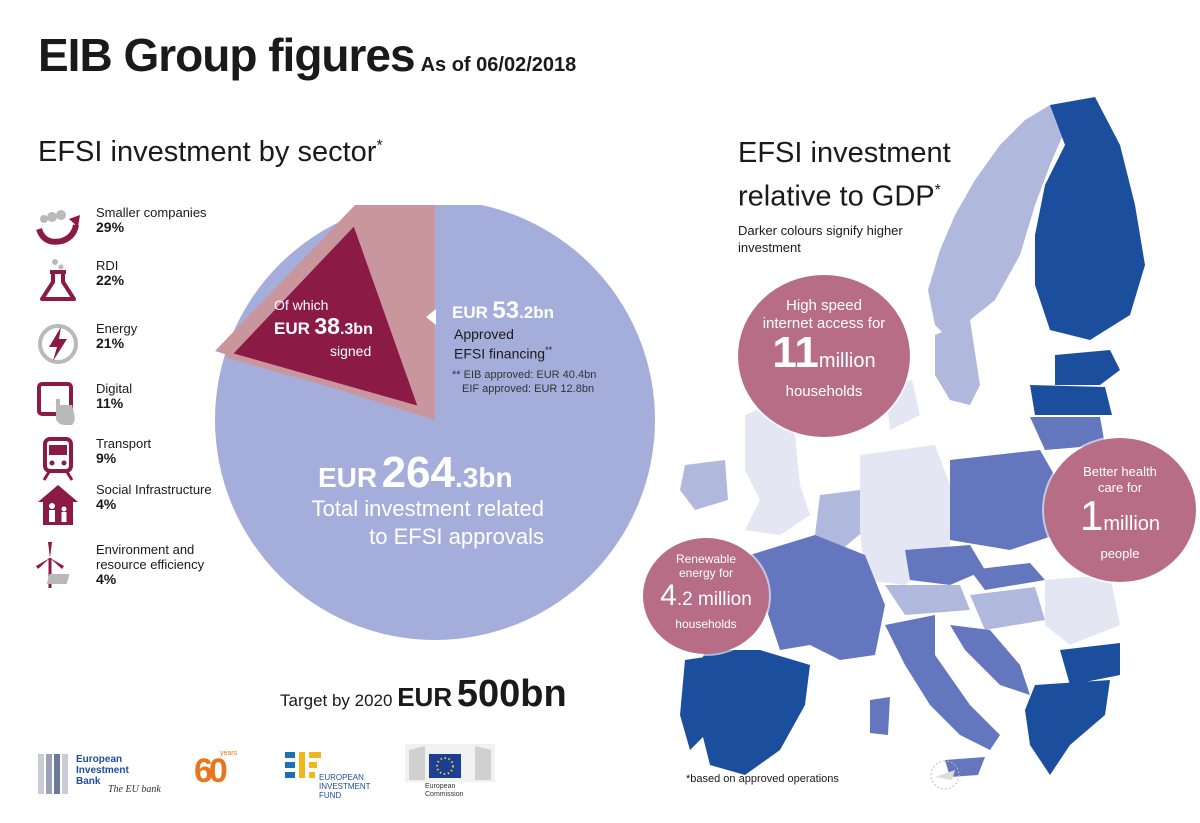 This screenshot has width=1200, height=823. What do you see at coordinates (957, 362) in the screenshot?
I see `map-sweden-south` at bounding box center [957, 362].